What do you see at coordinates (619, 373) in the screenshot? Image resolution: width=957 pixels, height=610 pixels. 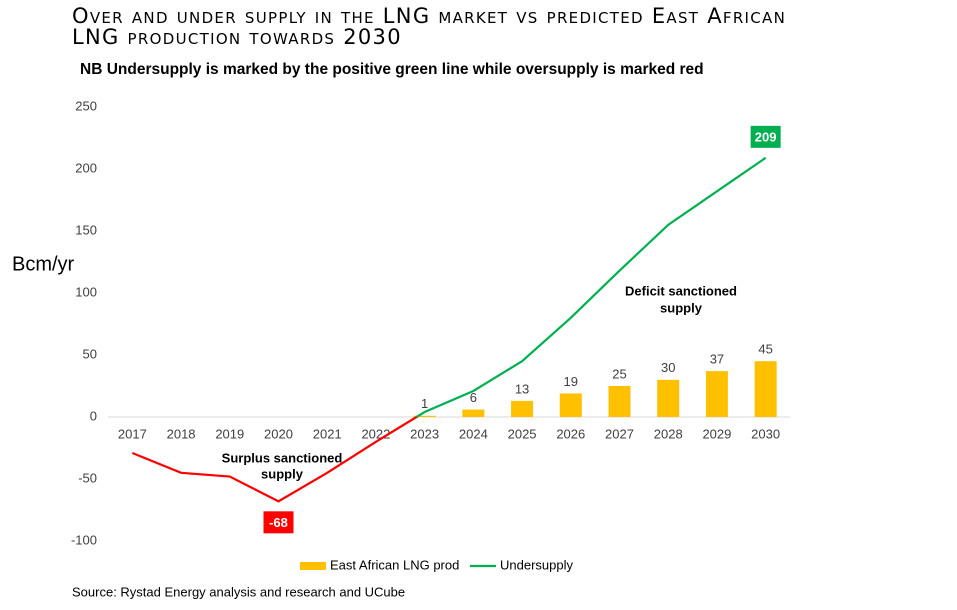 I see `bar-value-label: 25` at bounding box center [619, 373].